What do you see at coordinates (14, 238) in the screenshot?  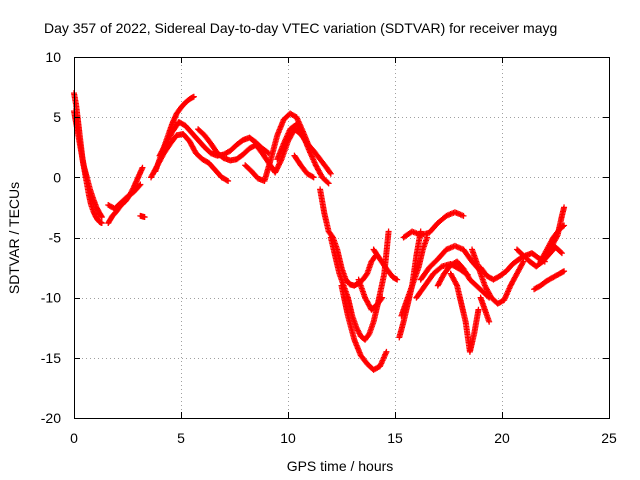 I see `y-axis-label: SDTVAR / TECUs` at bounding box center [14, 238].